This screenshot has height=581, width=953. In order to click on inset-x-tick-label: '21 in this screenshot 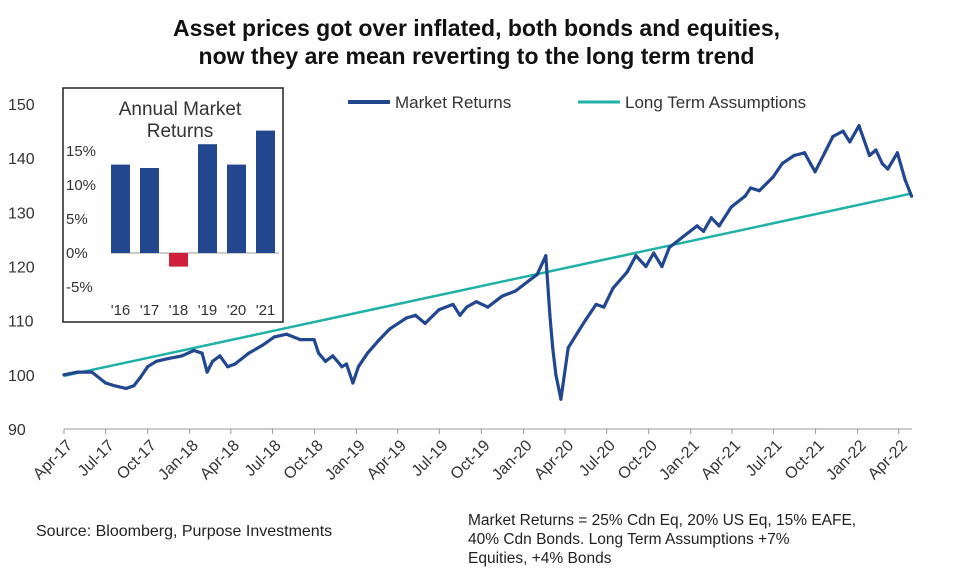, I will do `click(266, 310)`.